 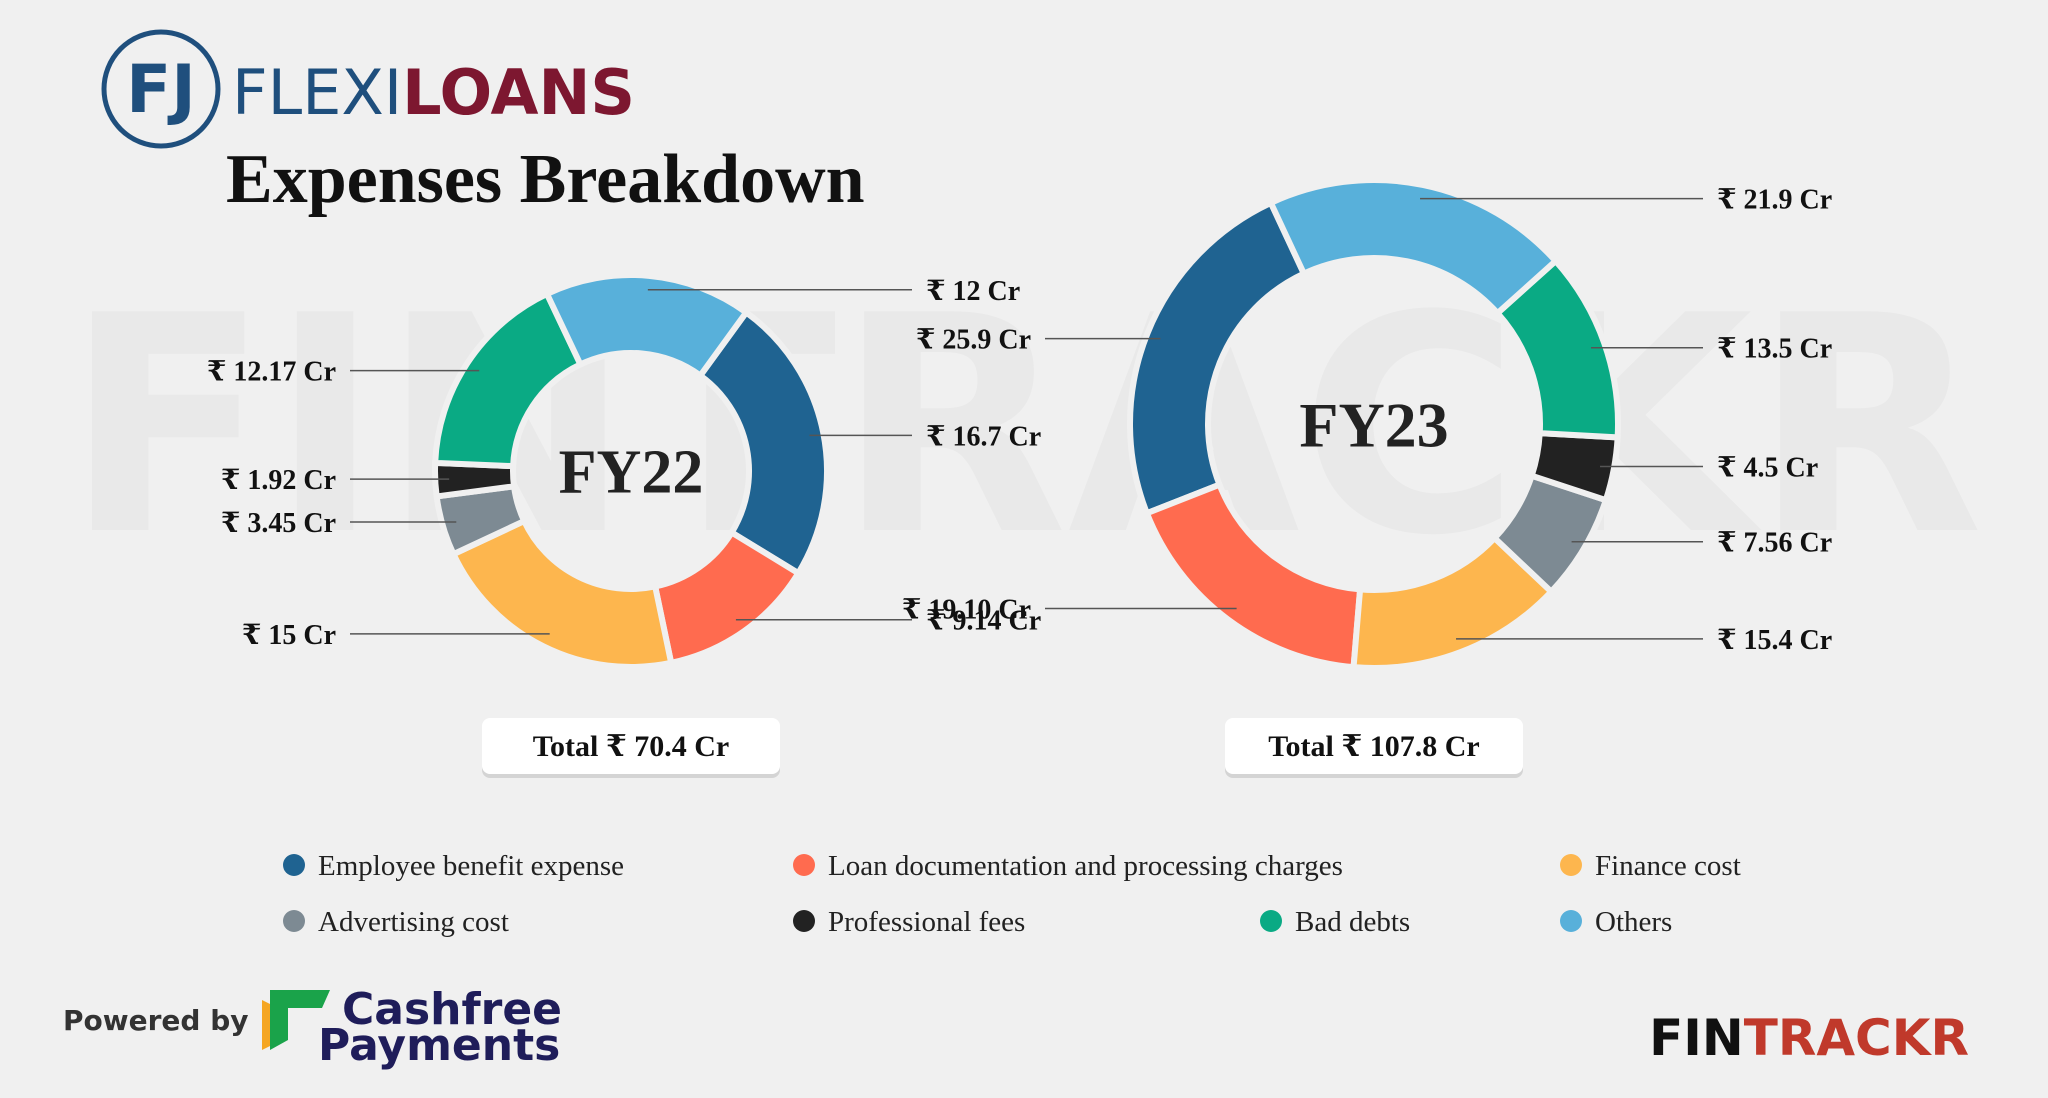 What do you see at coordinates (1774, 543) in the screenshot?
I see `value-label: ₹ 7.56 Cr` at bounding box center [1774, 543].